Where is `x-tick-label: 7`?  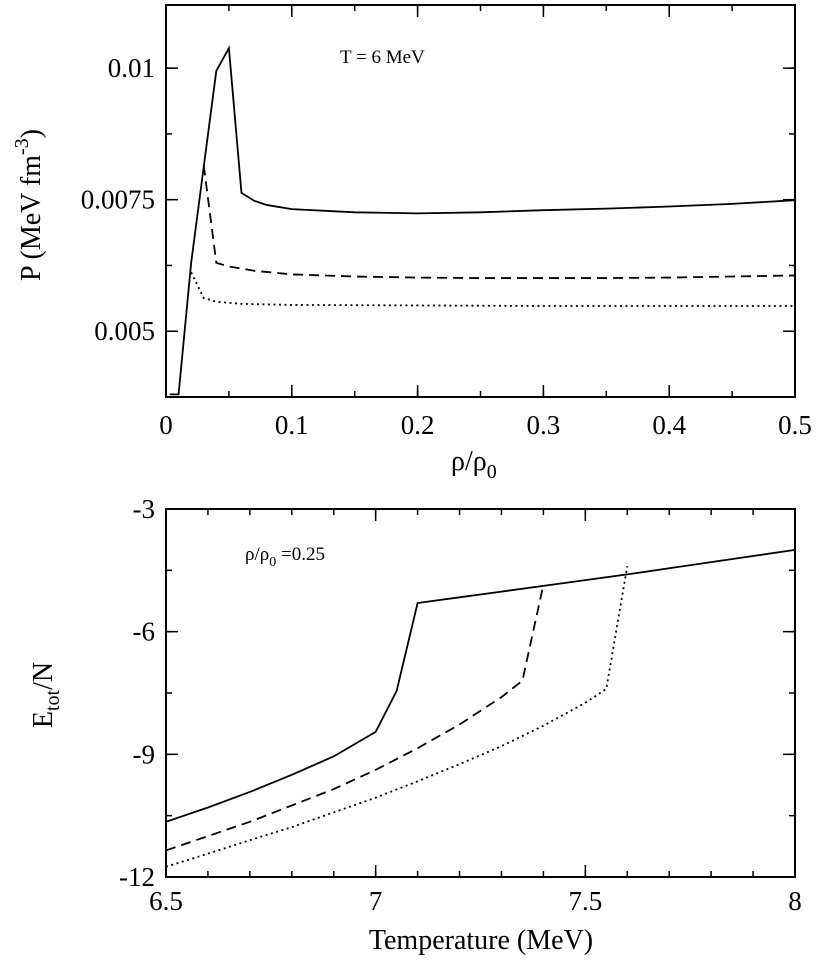
x-tick-label: 7 is located at coordinates (376, 901).